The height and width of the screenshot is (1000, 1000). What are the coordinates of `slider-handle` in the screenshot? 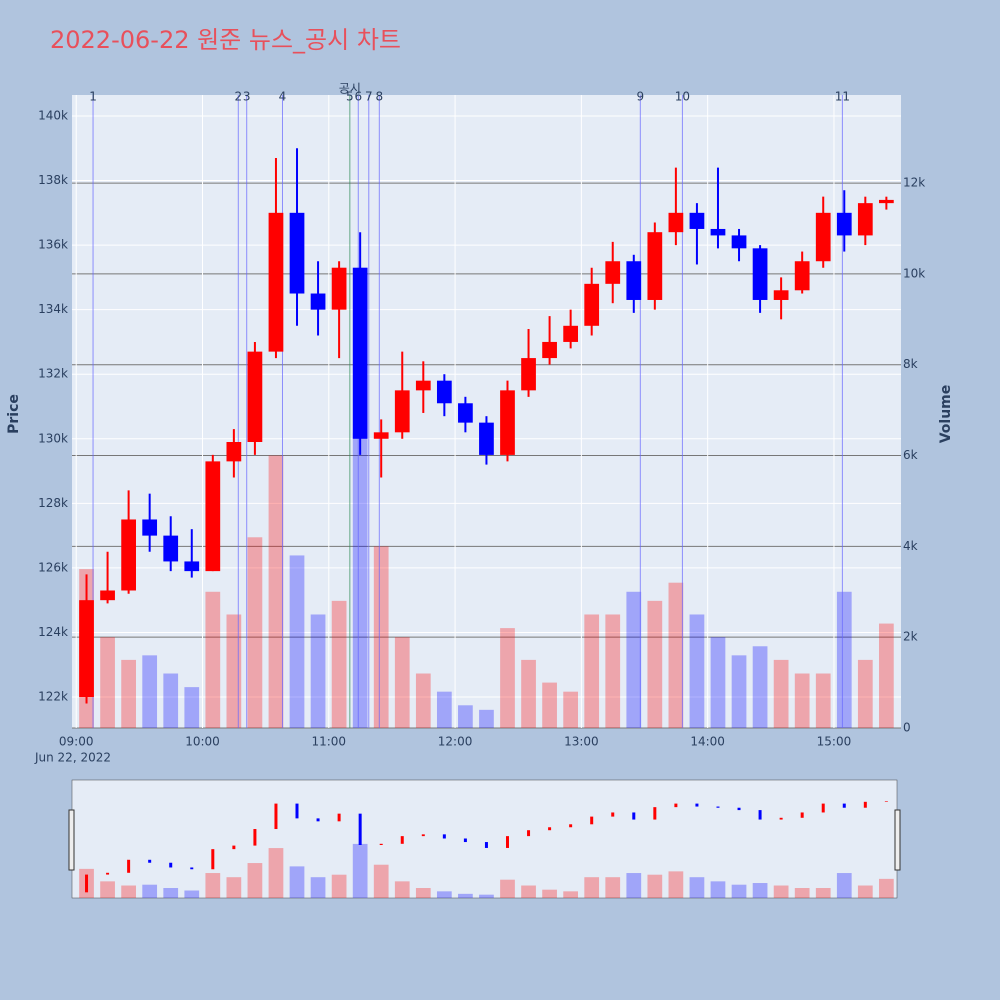 It's located at (897, 840).